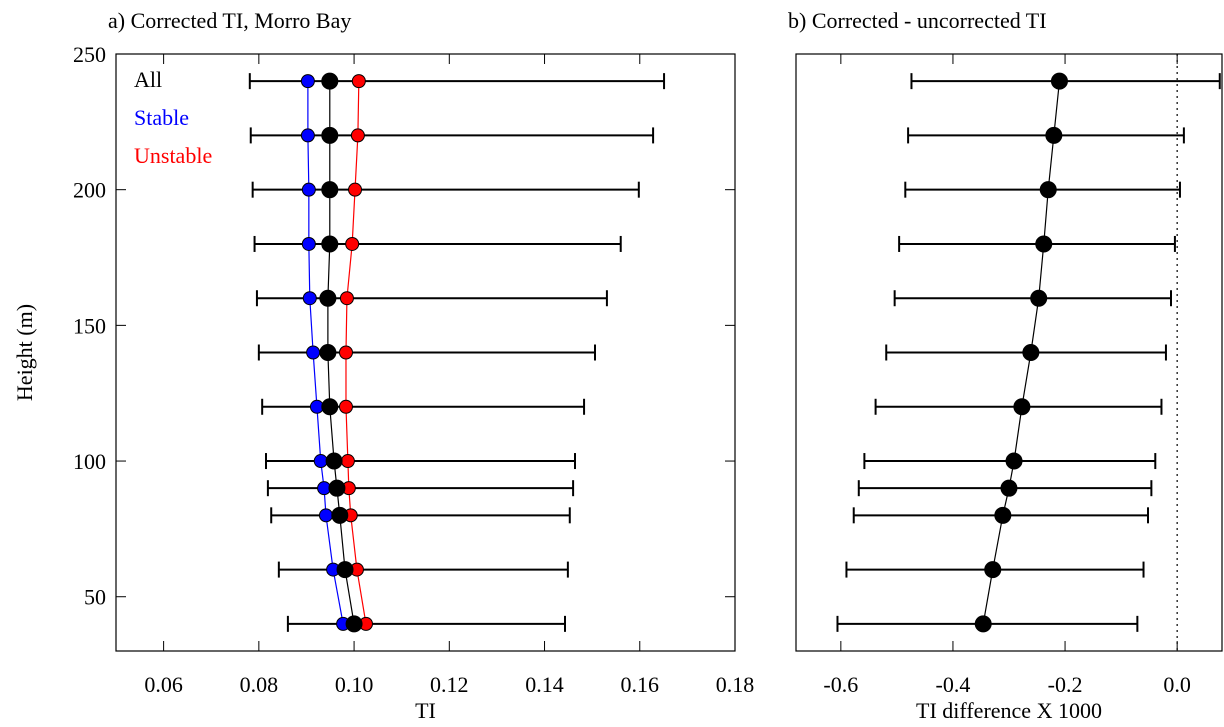  I want to click on x-tick-label: 0.08, so click(259, 684).